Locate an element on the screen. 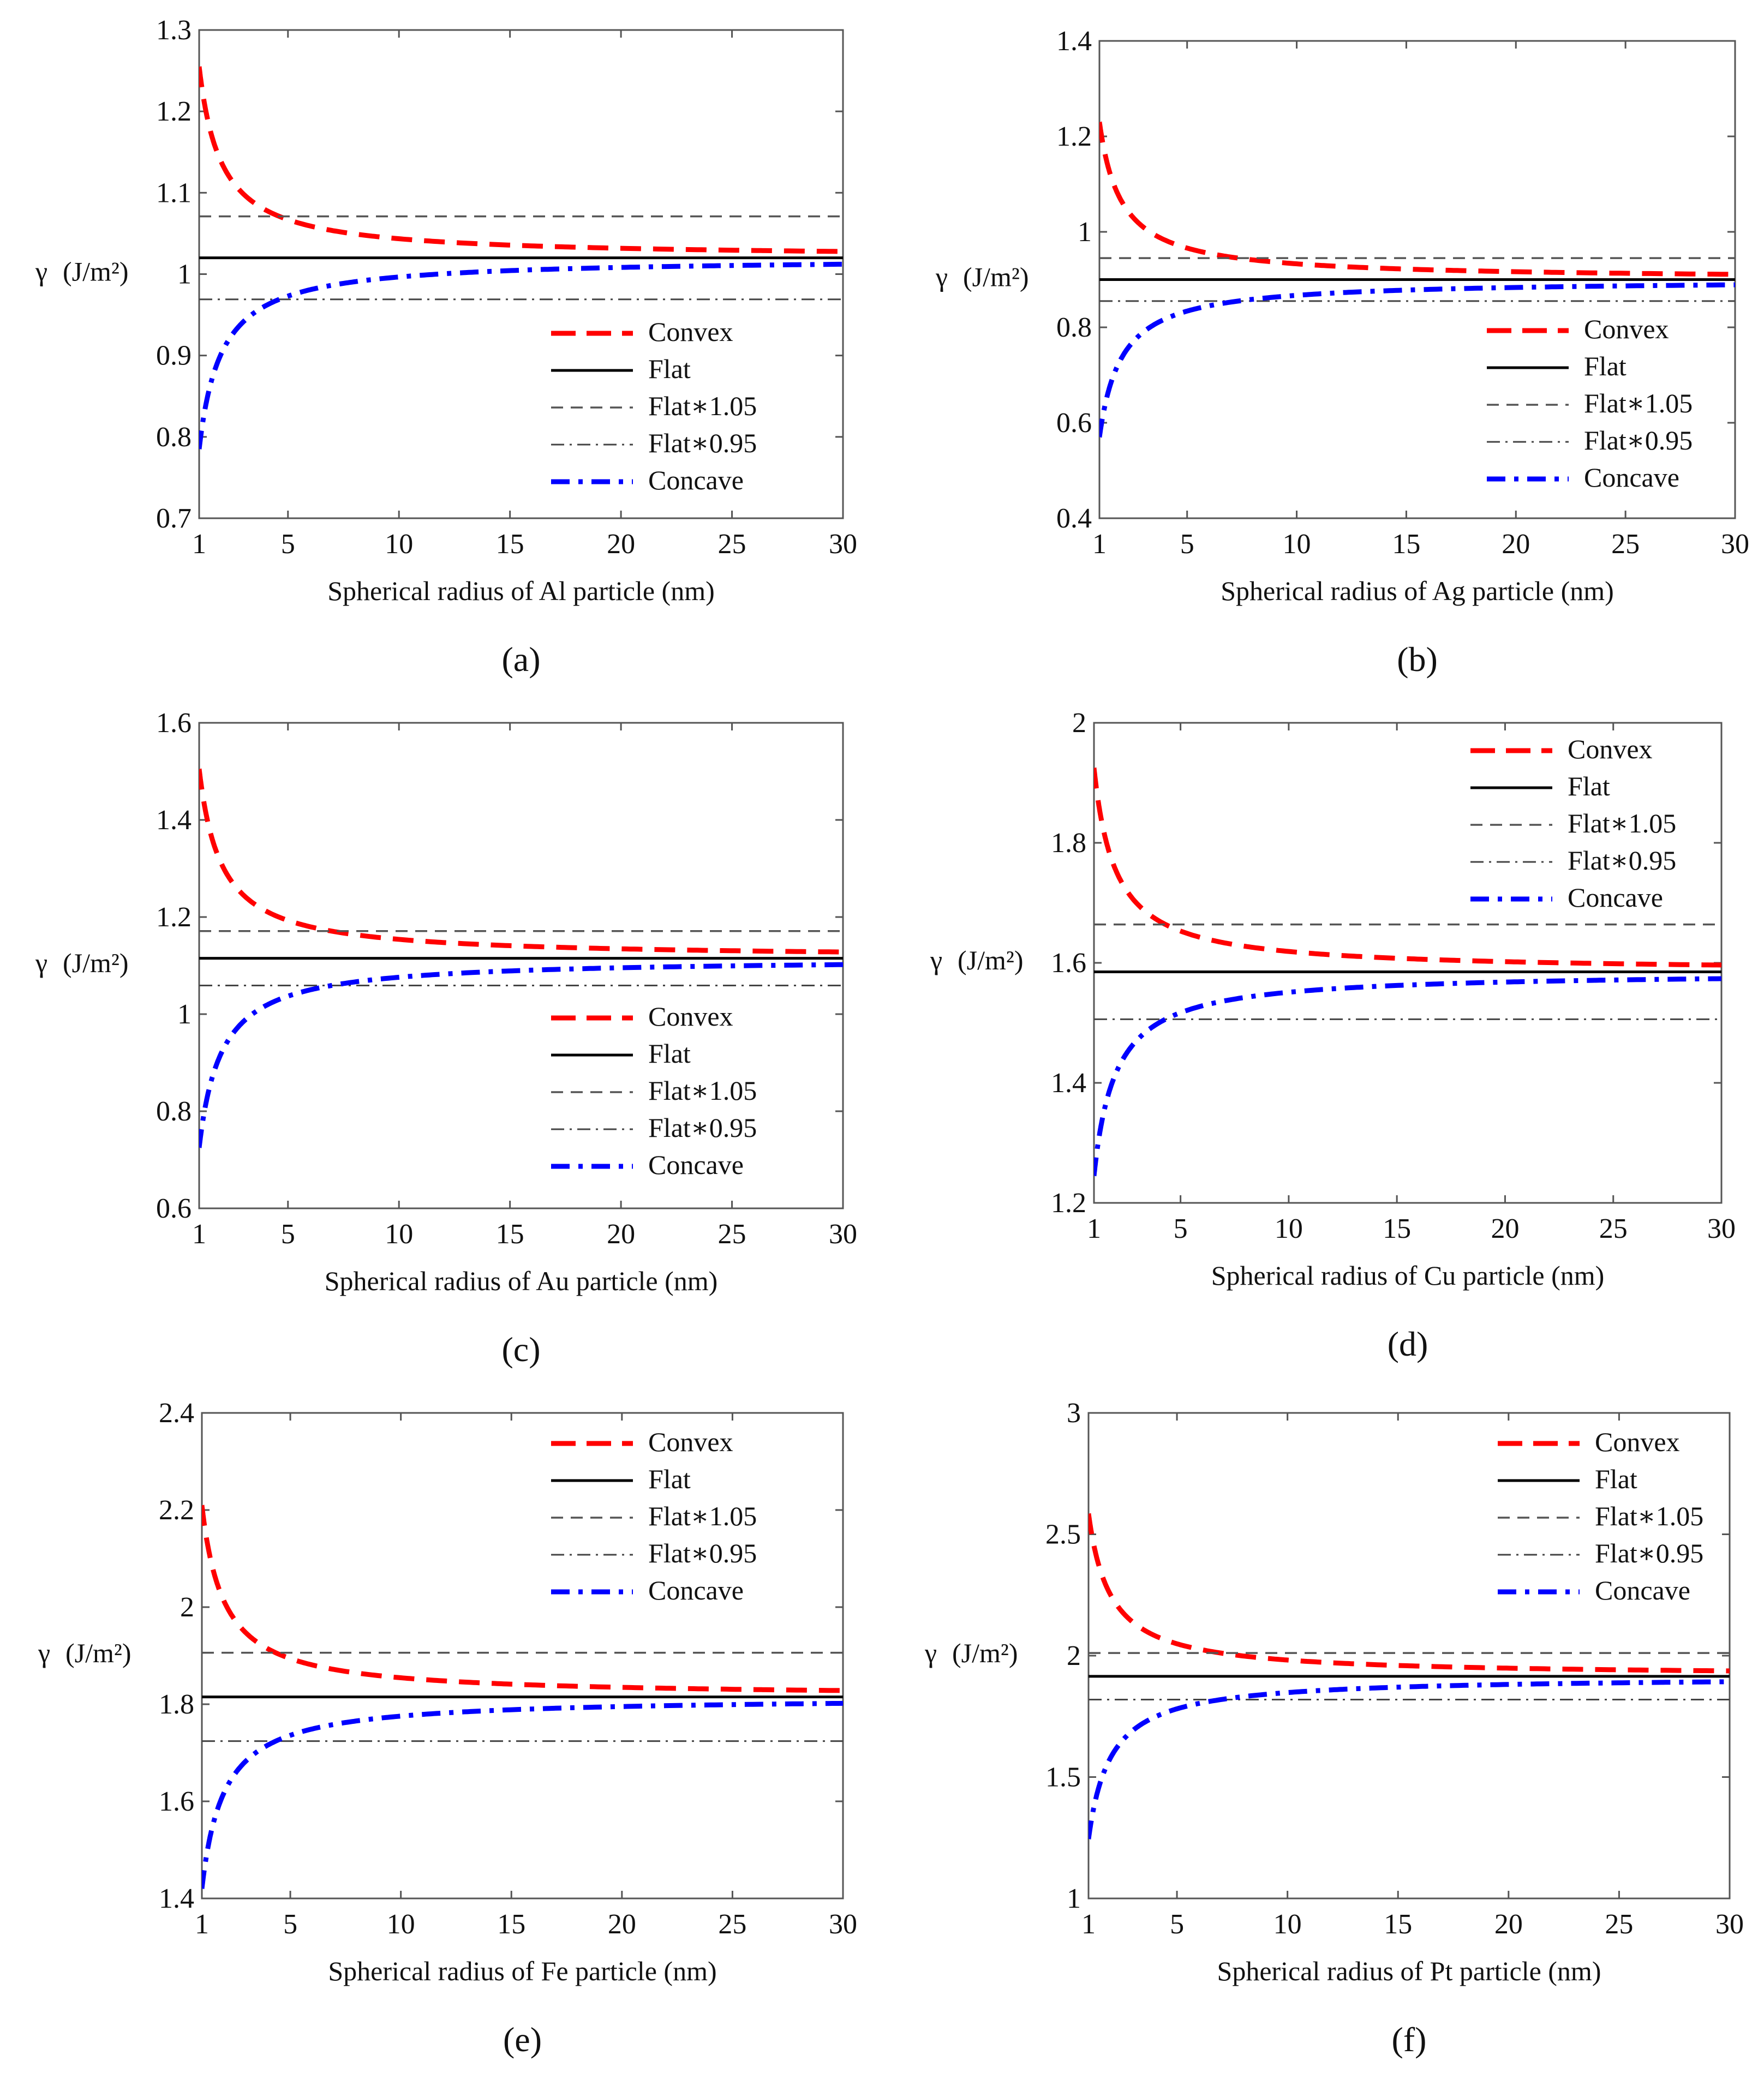 The image size is (1764, 2085). y-tick-label: 0.6 is located at coordinates (1074, 423).